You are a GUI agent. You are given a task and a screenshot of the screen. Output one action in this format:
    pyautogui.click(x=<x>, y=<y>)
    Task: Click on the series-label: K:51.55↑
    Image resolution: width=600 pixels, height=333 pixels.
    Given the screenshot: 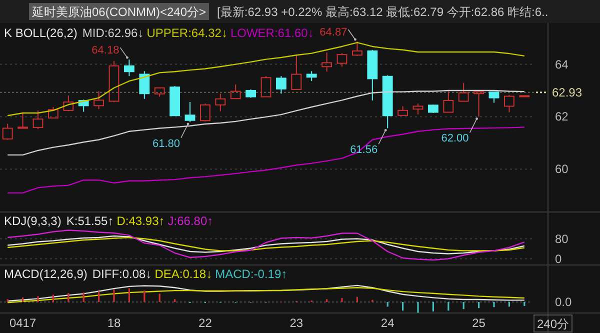 What is the action you would take?
    pyautogui.click(x=90, y=221)
    